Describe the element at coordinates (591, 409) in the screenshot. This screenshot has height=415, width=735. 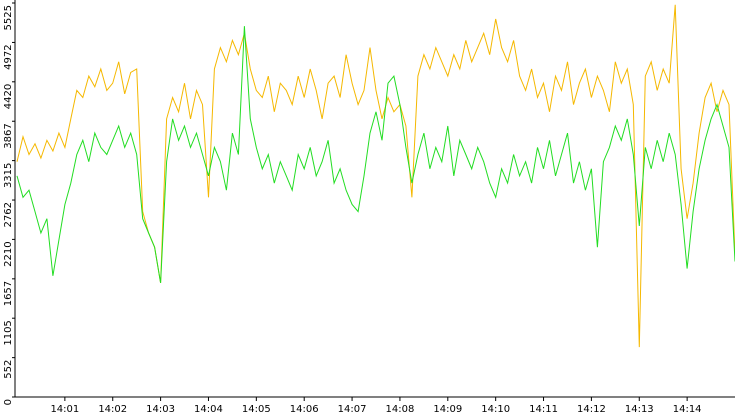
I see `x-tick-label: 14:12` at that location.